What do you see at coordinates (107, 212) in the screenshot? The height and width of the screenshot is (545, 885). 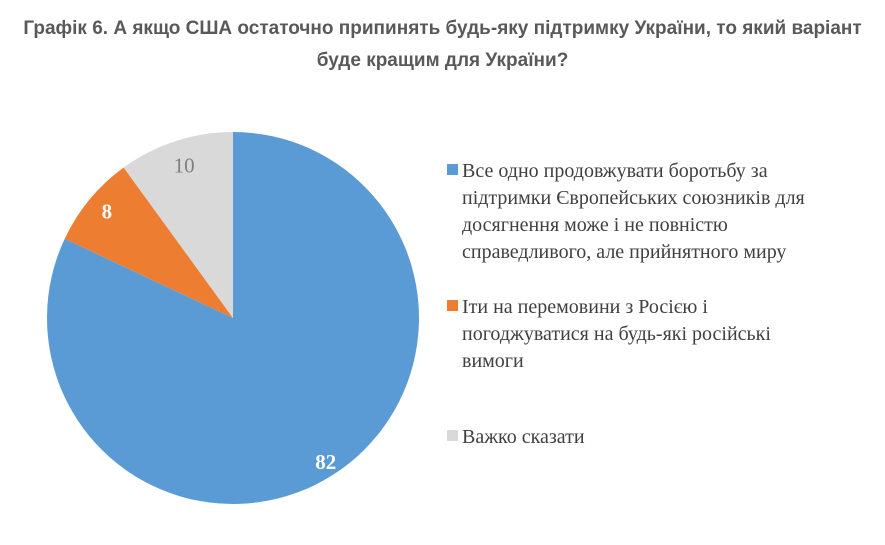 I see `pie-value-label-2: 8` at bounding box center [107, 212].